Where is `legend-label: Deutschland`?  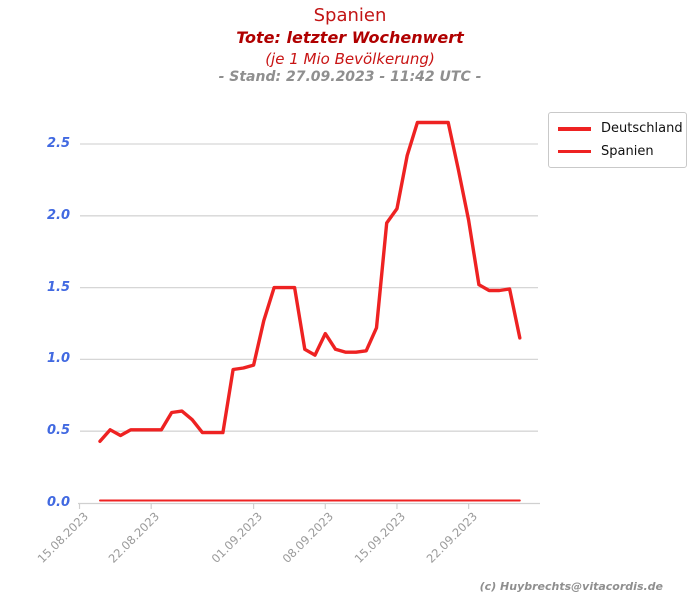
legend-label: Deutschland is located at coordinates (642, 128).